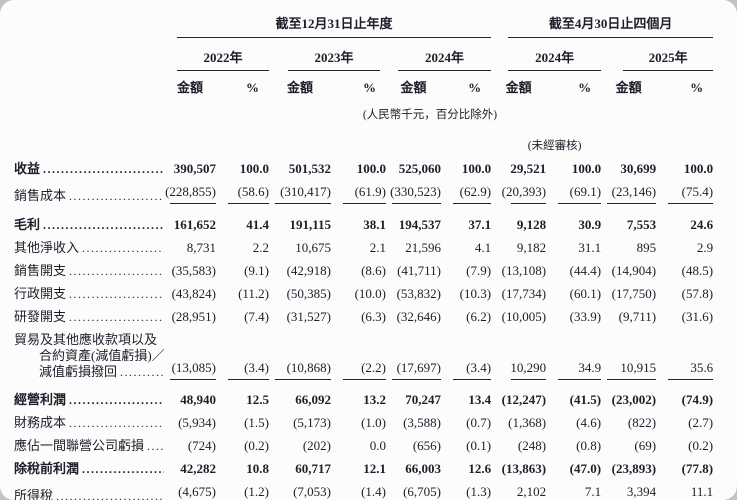 This screenshot has height=500, width=737. Describe the element at coordinates (363, 142) in the screenshot. I see `unaudited-note-row: (未經審核)` at that location.